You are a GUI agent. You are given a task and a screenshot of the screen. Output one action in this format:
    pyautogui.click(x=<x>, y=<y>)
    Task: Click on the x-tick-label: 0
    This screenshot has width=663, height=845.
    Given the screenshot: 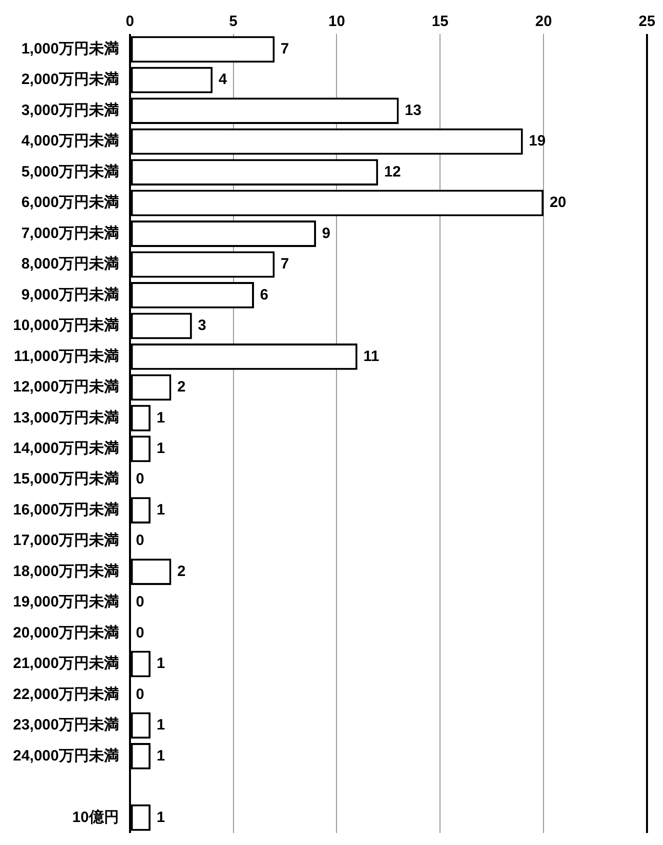 What is the action you would take?
    pyautogui.click(x=130, y=21)
    